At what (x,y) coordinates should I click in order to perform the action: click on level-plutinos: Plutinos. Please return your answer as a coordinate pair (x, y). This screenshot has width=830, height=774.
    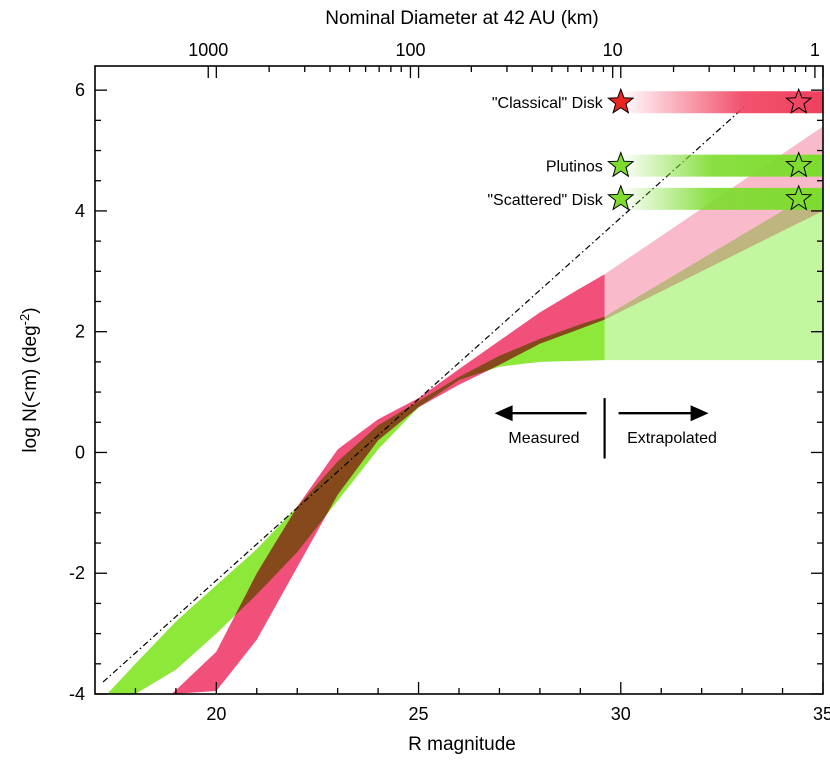
    Looking at the image, I should click on (684, 164).